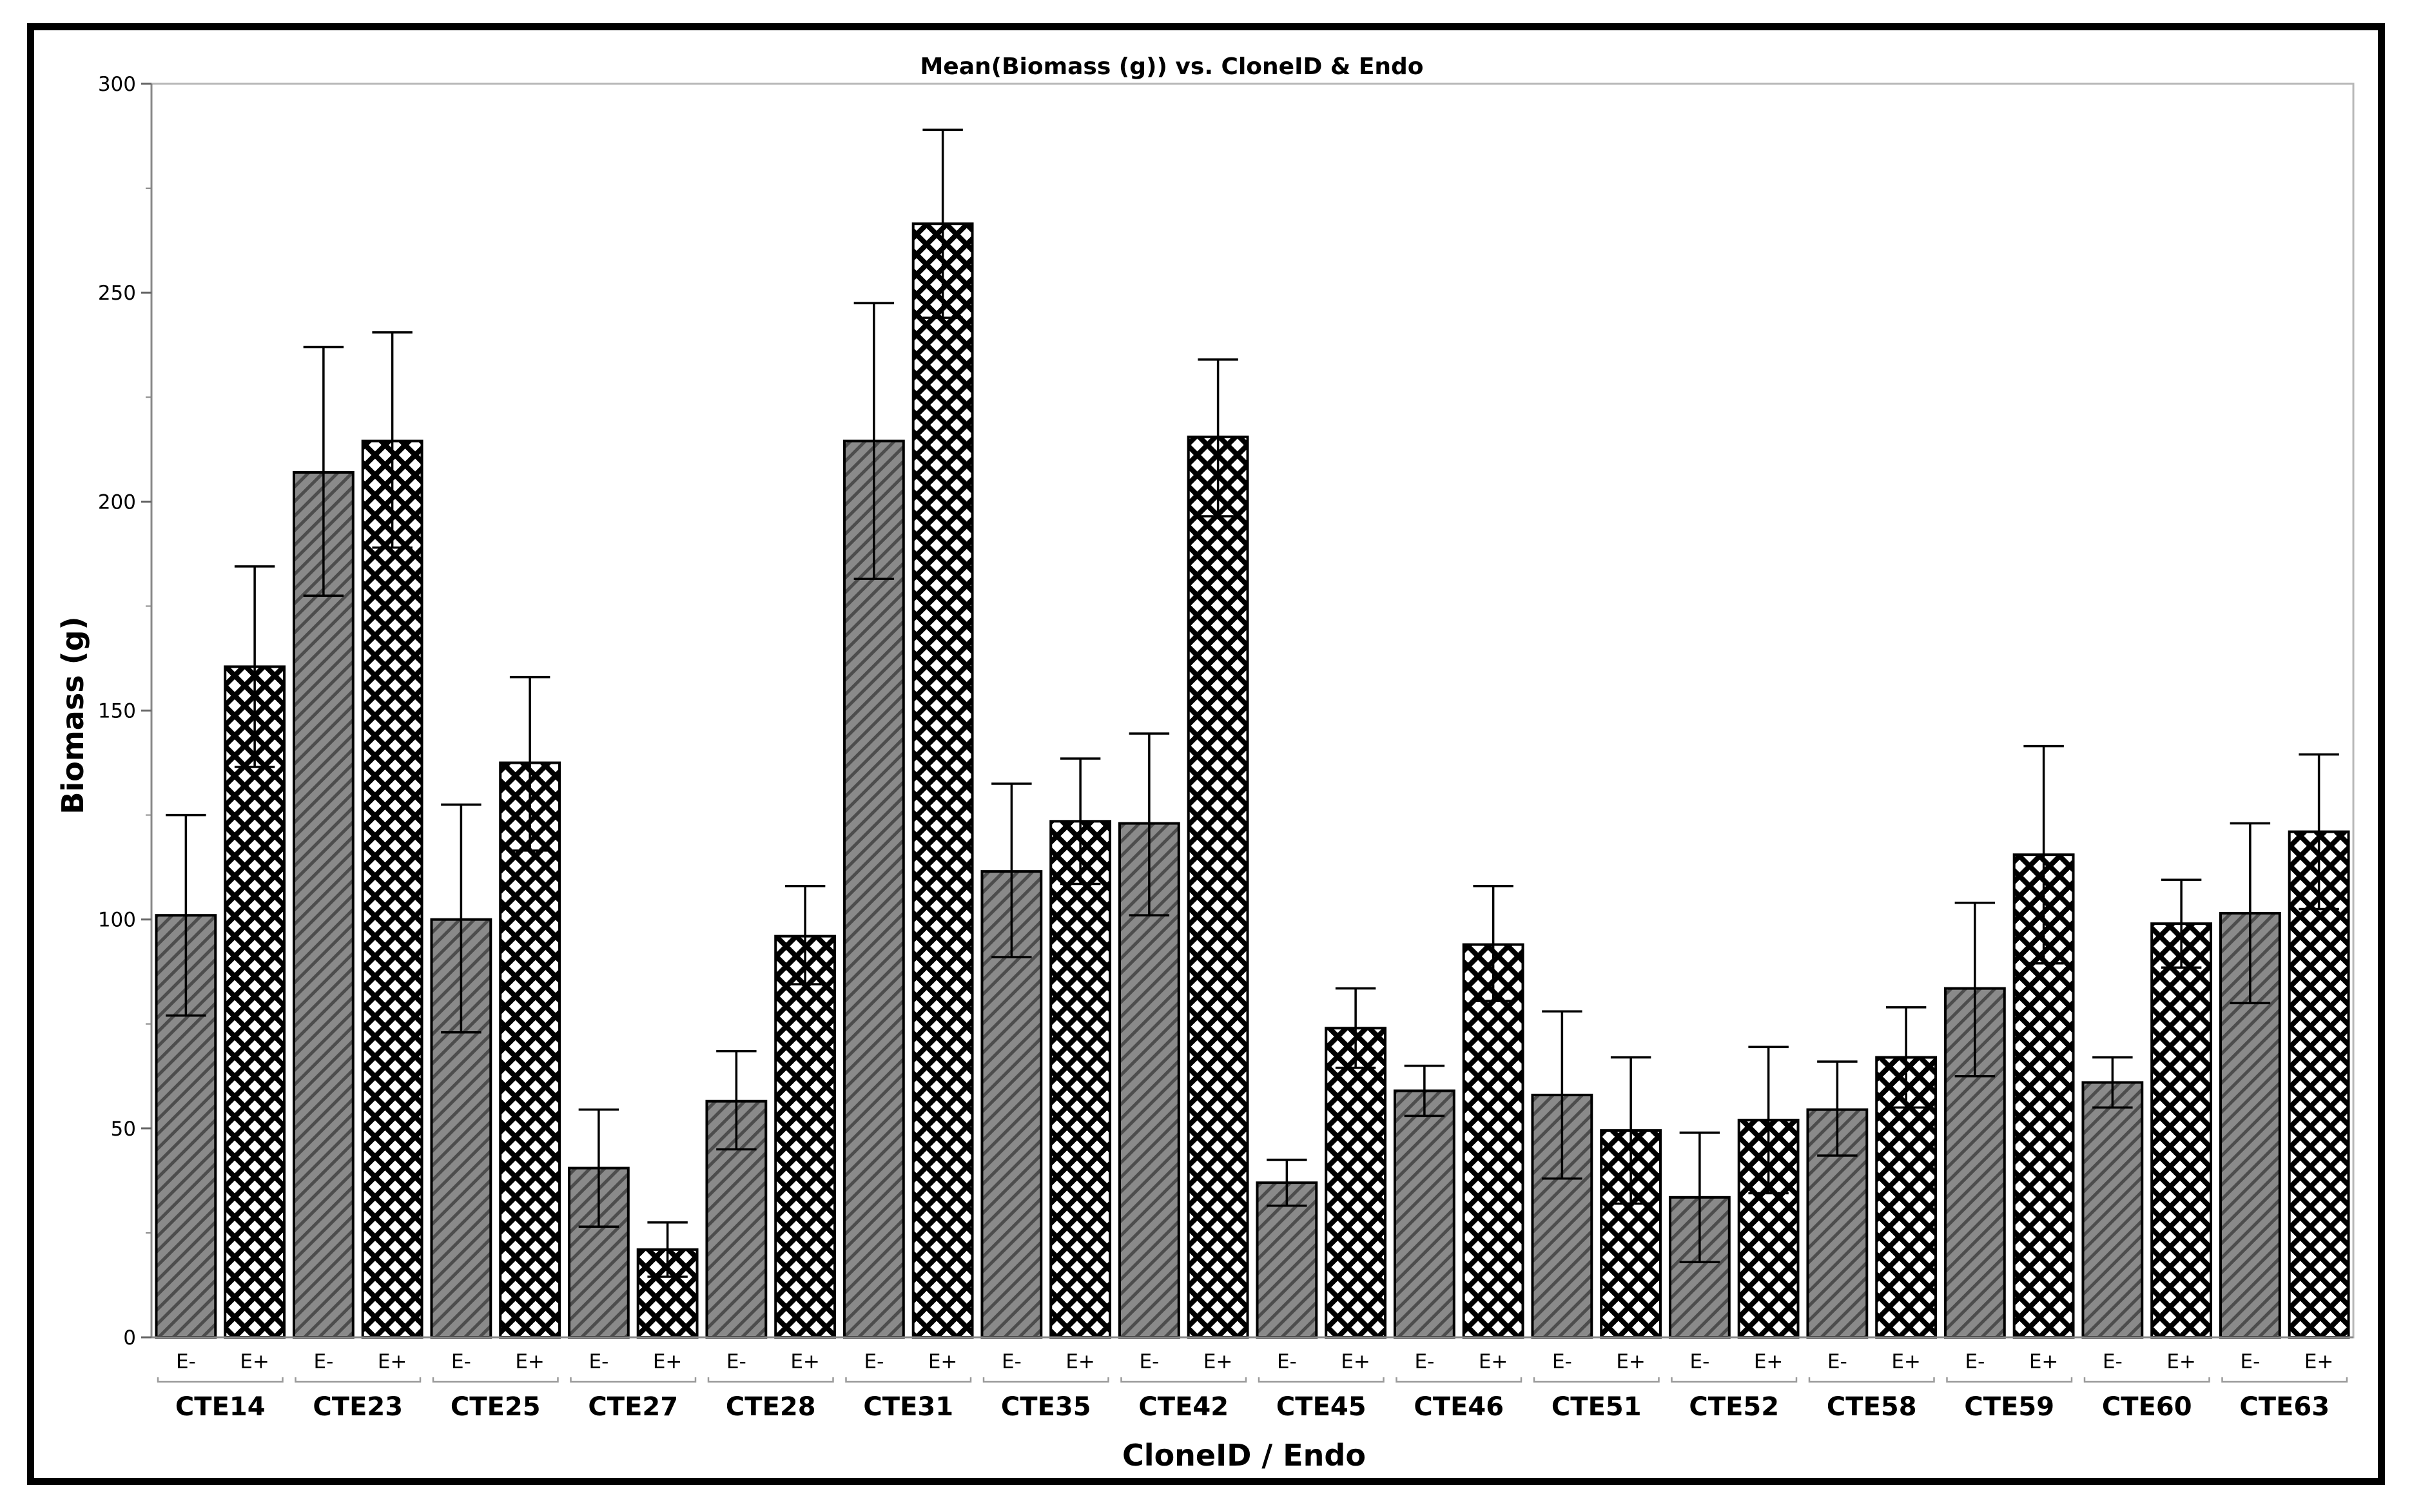 The image size is (2412, 1512). What do you see at coordinates (2147, 1407) in the screenshot?
I see `x-tick-label-clone: CTE60` at bounding box center [2147, 1407].